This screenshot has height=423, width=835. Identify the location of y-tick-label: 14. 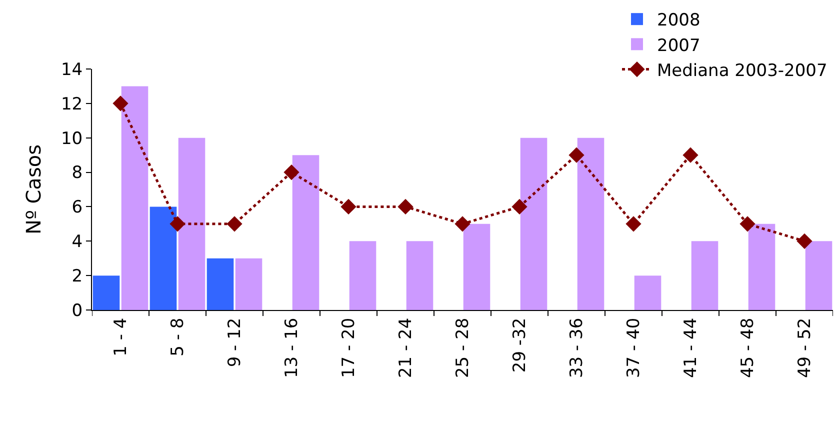
(71, 70).